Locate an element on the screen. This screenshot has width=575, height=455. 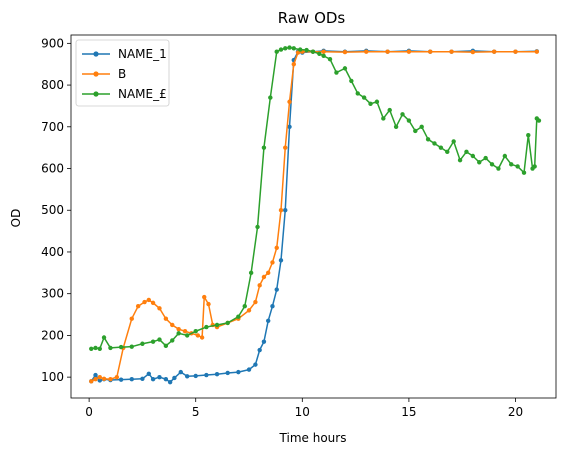
y-tick-label: 900 is located at coordinates (52, 43).